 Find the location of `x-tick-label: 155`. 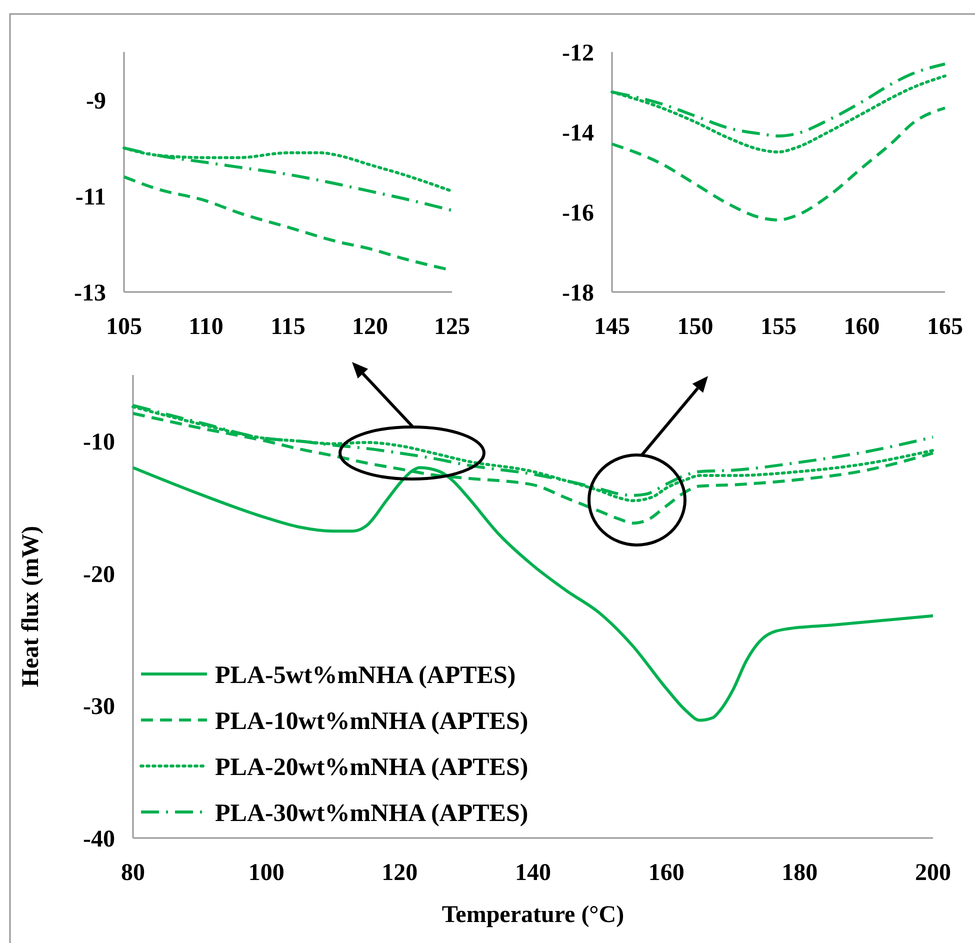

x-tick-label: 155 is located at coordinates (778, 327).